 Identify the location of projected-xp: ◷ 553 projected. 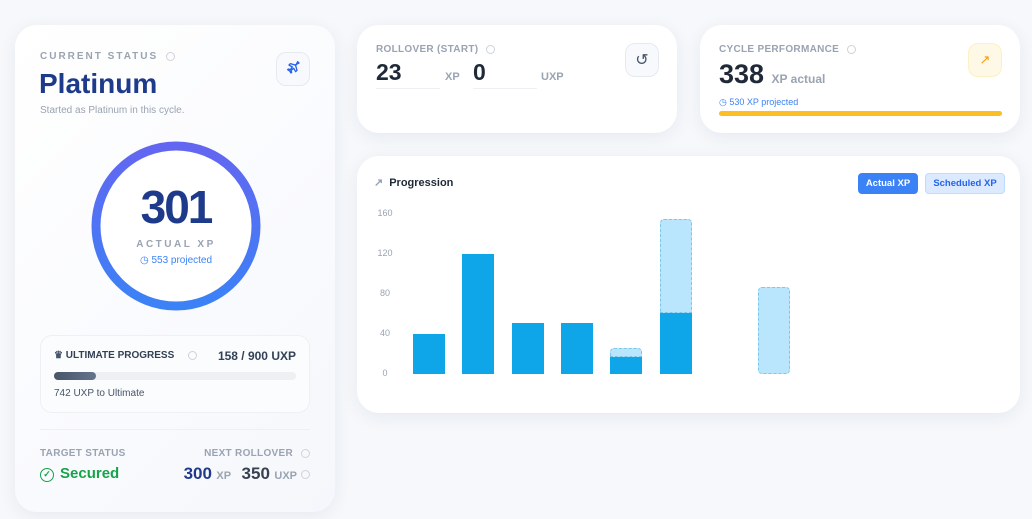
(176, 260).